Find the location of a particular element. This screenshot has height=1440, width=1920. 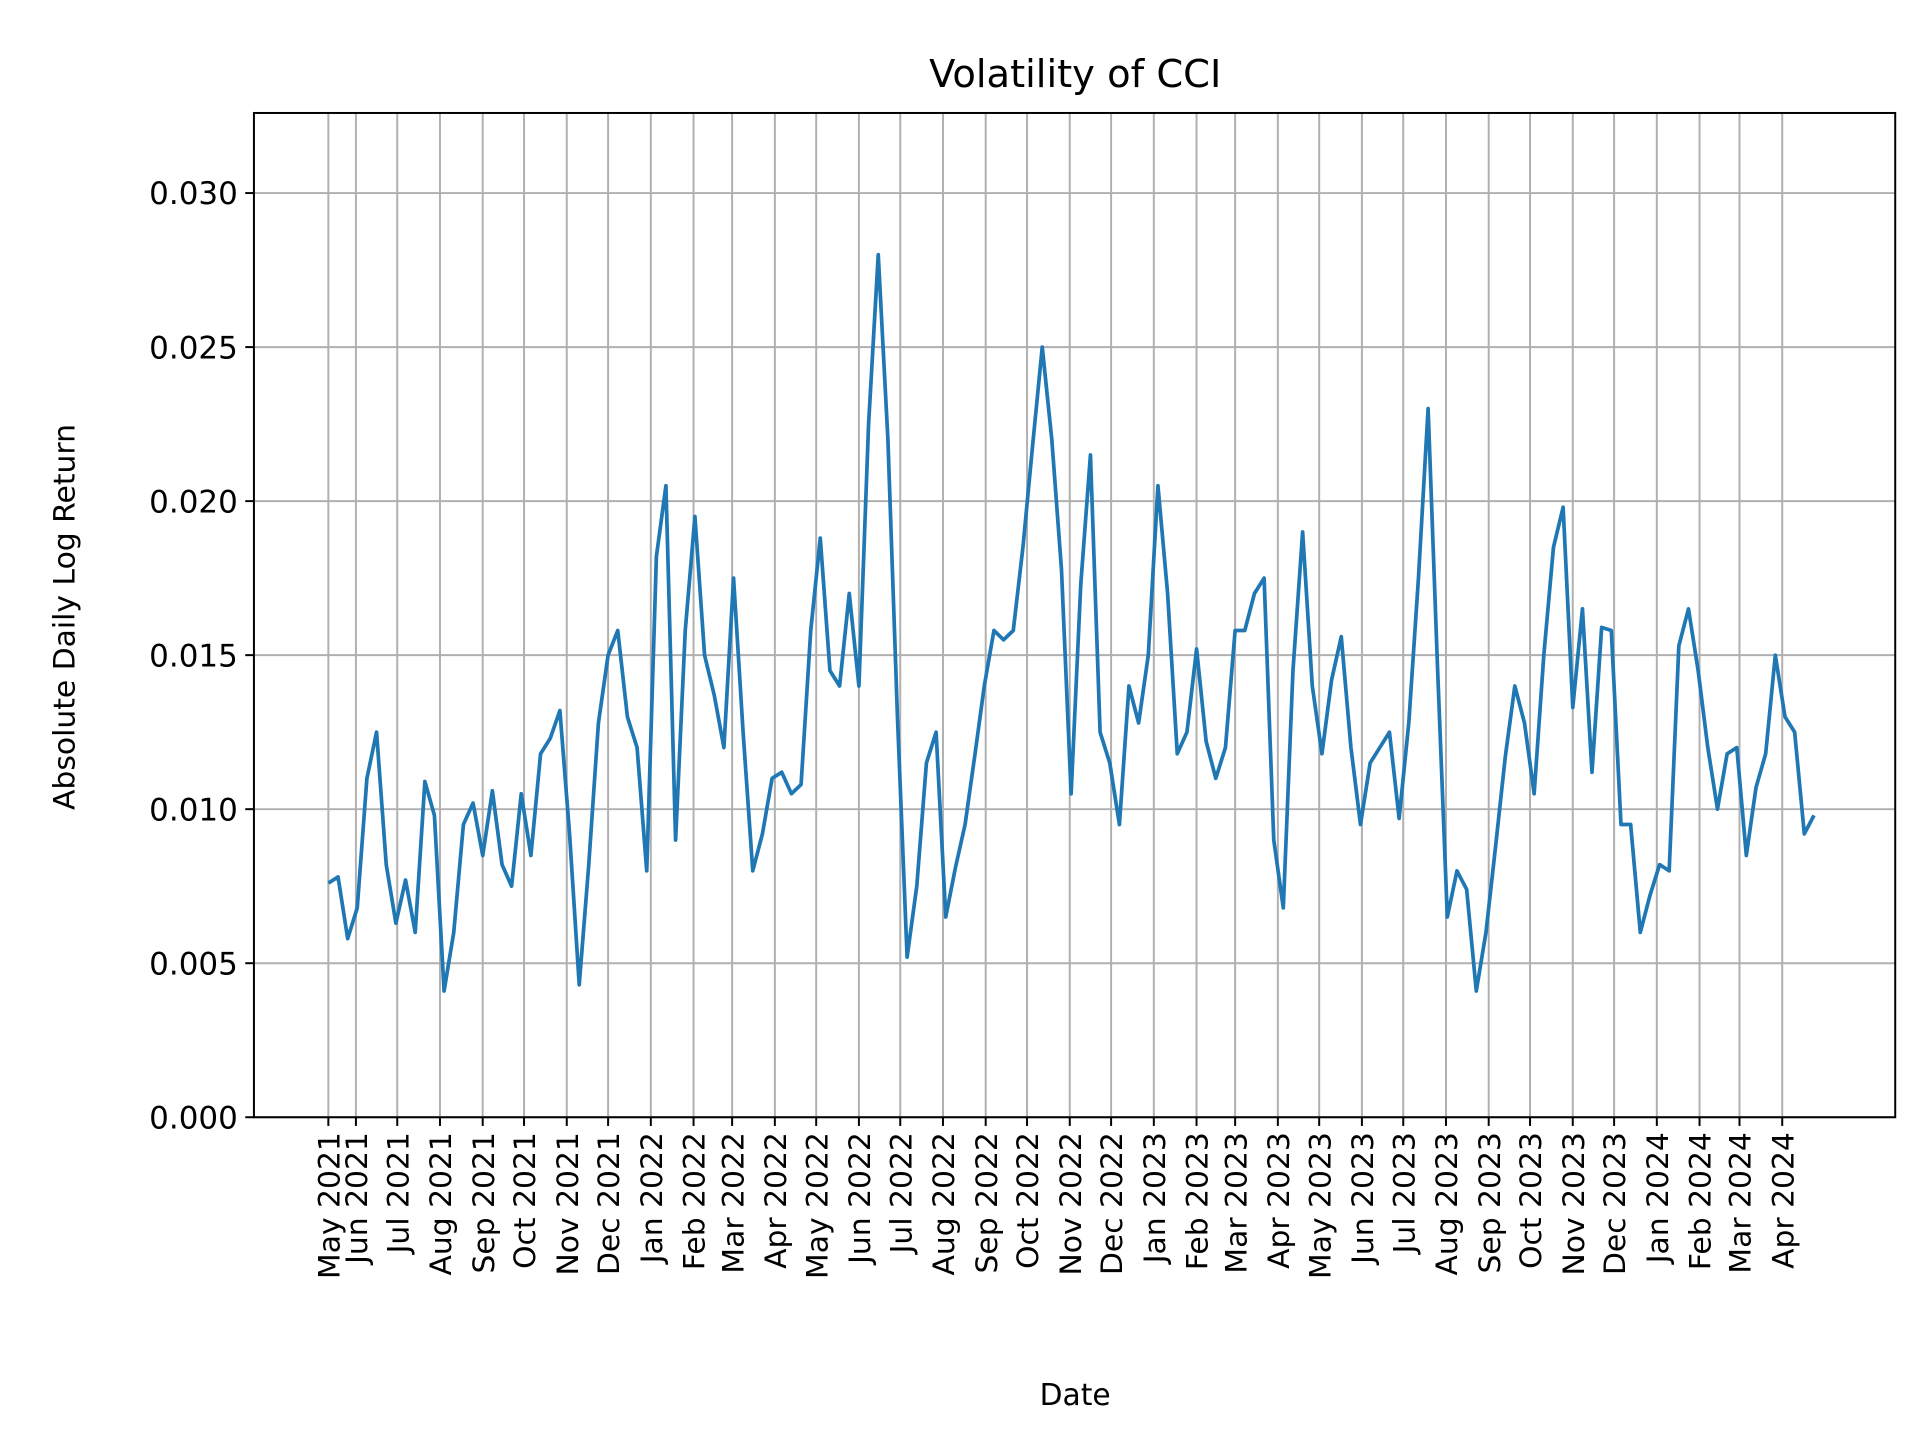

x-tick-label: Sep 2022 is located at coordinates (987, 1202).